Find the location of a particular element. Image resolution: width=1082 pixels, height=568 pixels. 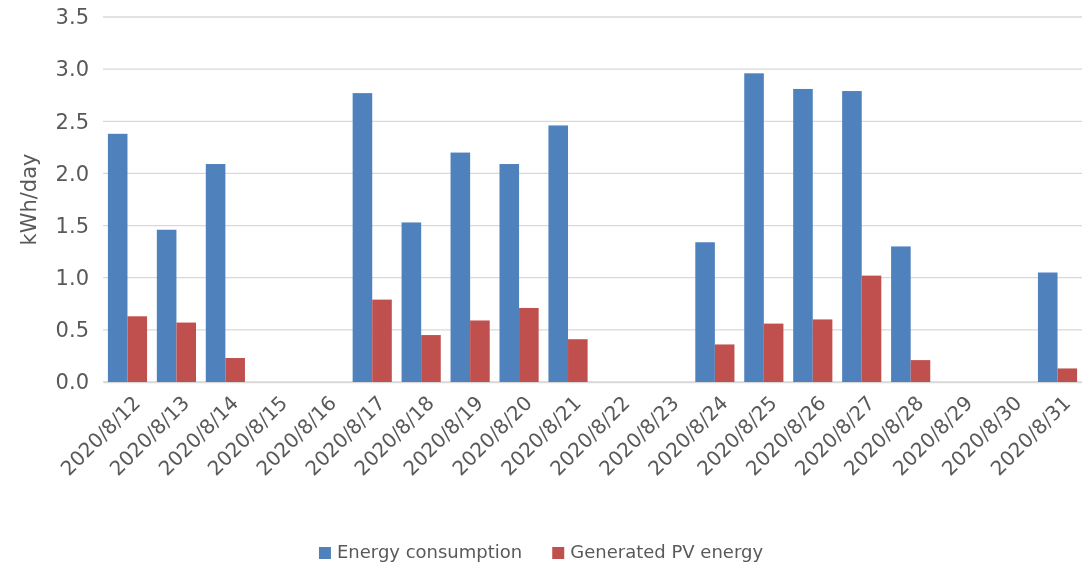

y-axis-title: kWh/day is located at coordinates (29, 199).